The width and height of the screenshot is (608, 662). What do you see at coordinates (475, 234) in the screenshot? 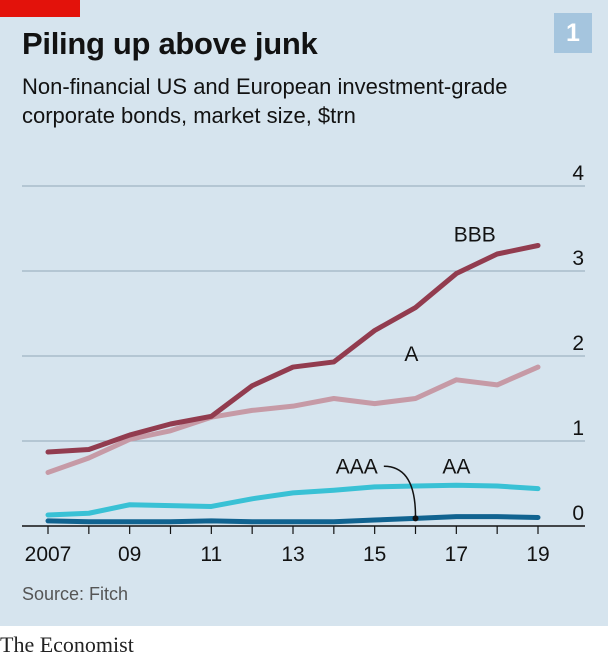
I see `series-label-bbb: BBB` at bounding box center [475, 234].